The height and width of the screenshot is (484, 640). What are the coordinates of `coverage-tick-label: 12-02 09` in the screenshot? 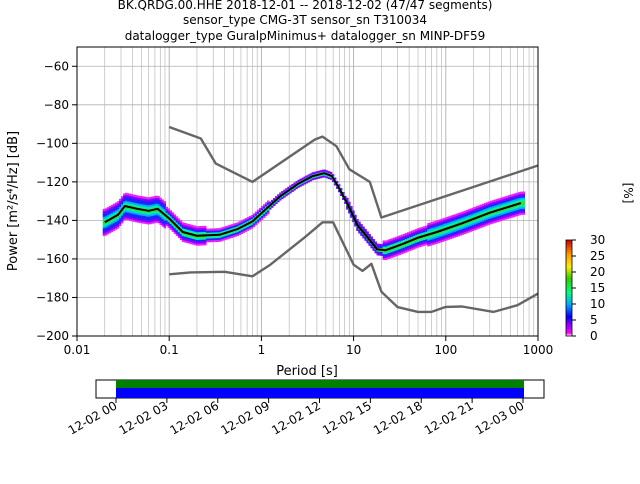 It's located at (245, 417).